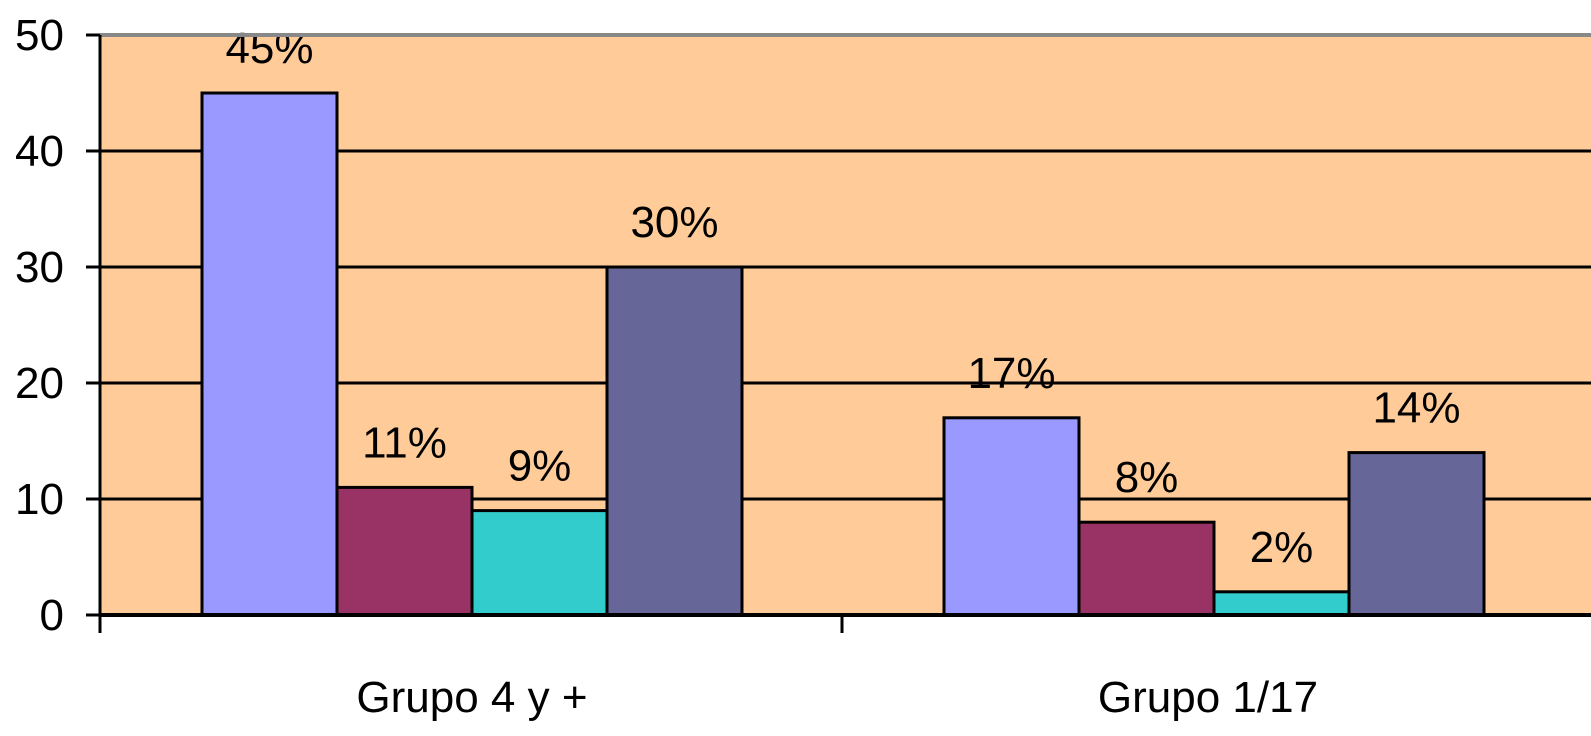  I want to click on y-tick-label: 40, so click(39, 151).